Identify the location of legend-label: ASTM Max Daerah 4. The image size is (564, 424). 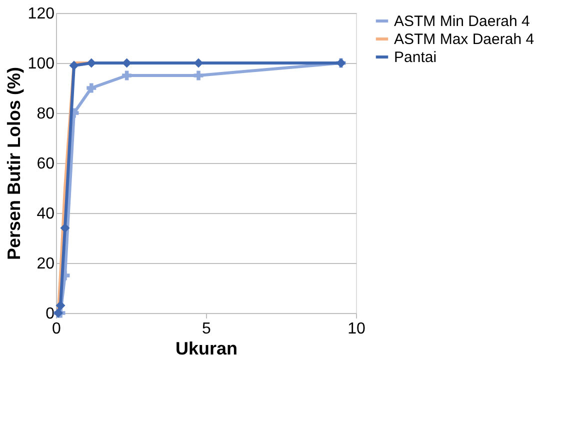
(464, 39).